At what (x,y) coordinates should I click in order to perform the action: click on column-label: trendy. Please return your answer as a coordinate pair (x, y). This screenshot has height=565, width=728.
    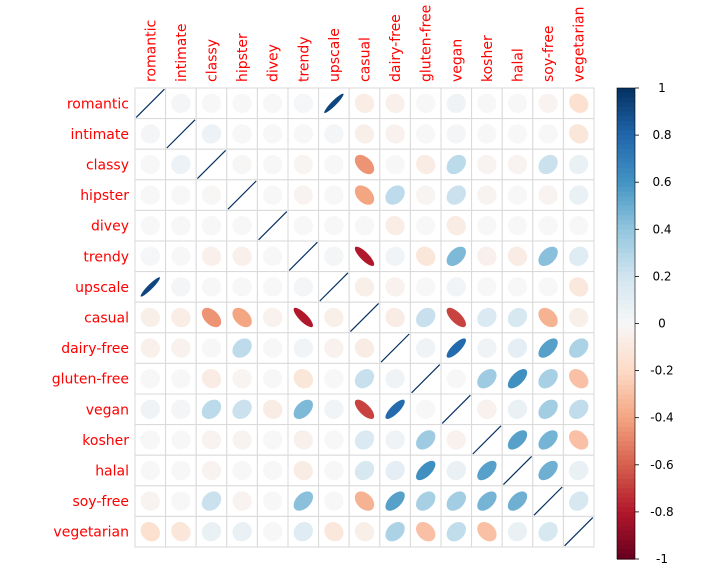
    Looking at the image, I should click on (304, 59).